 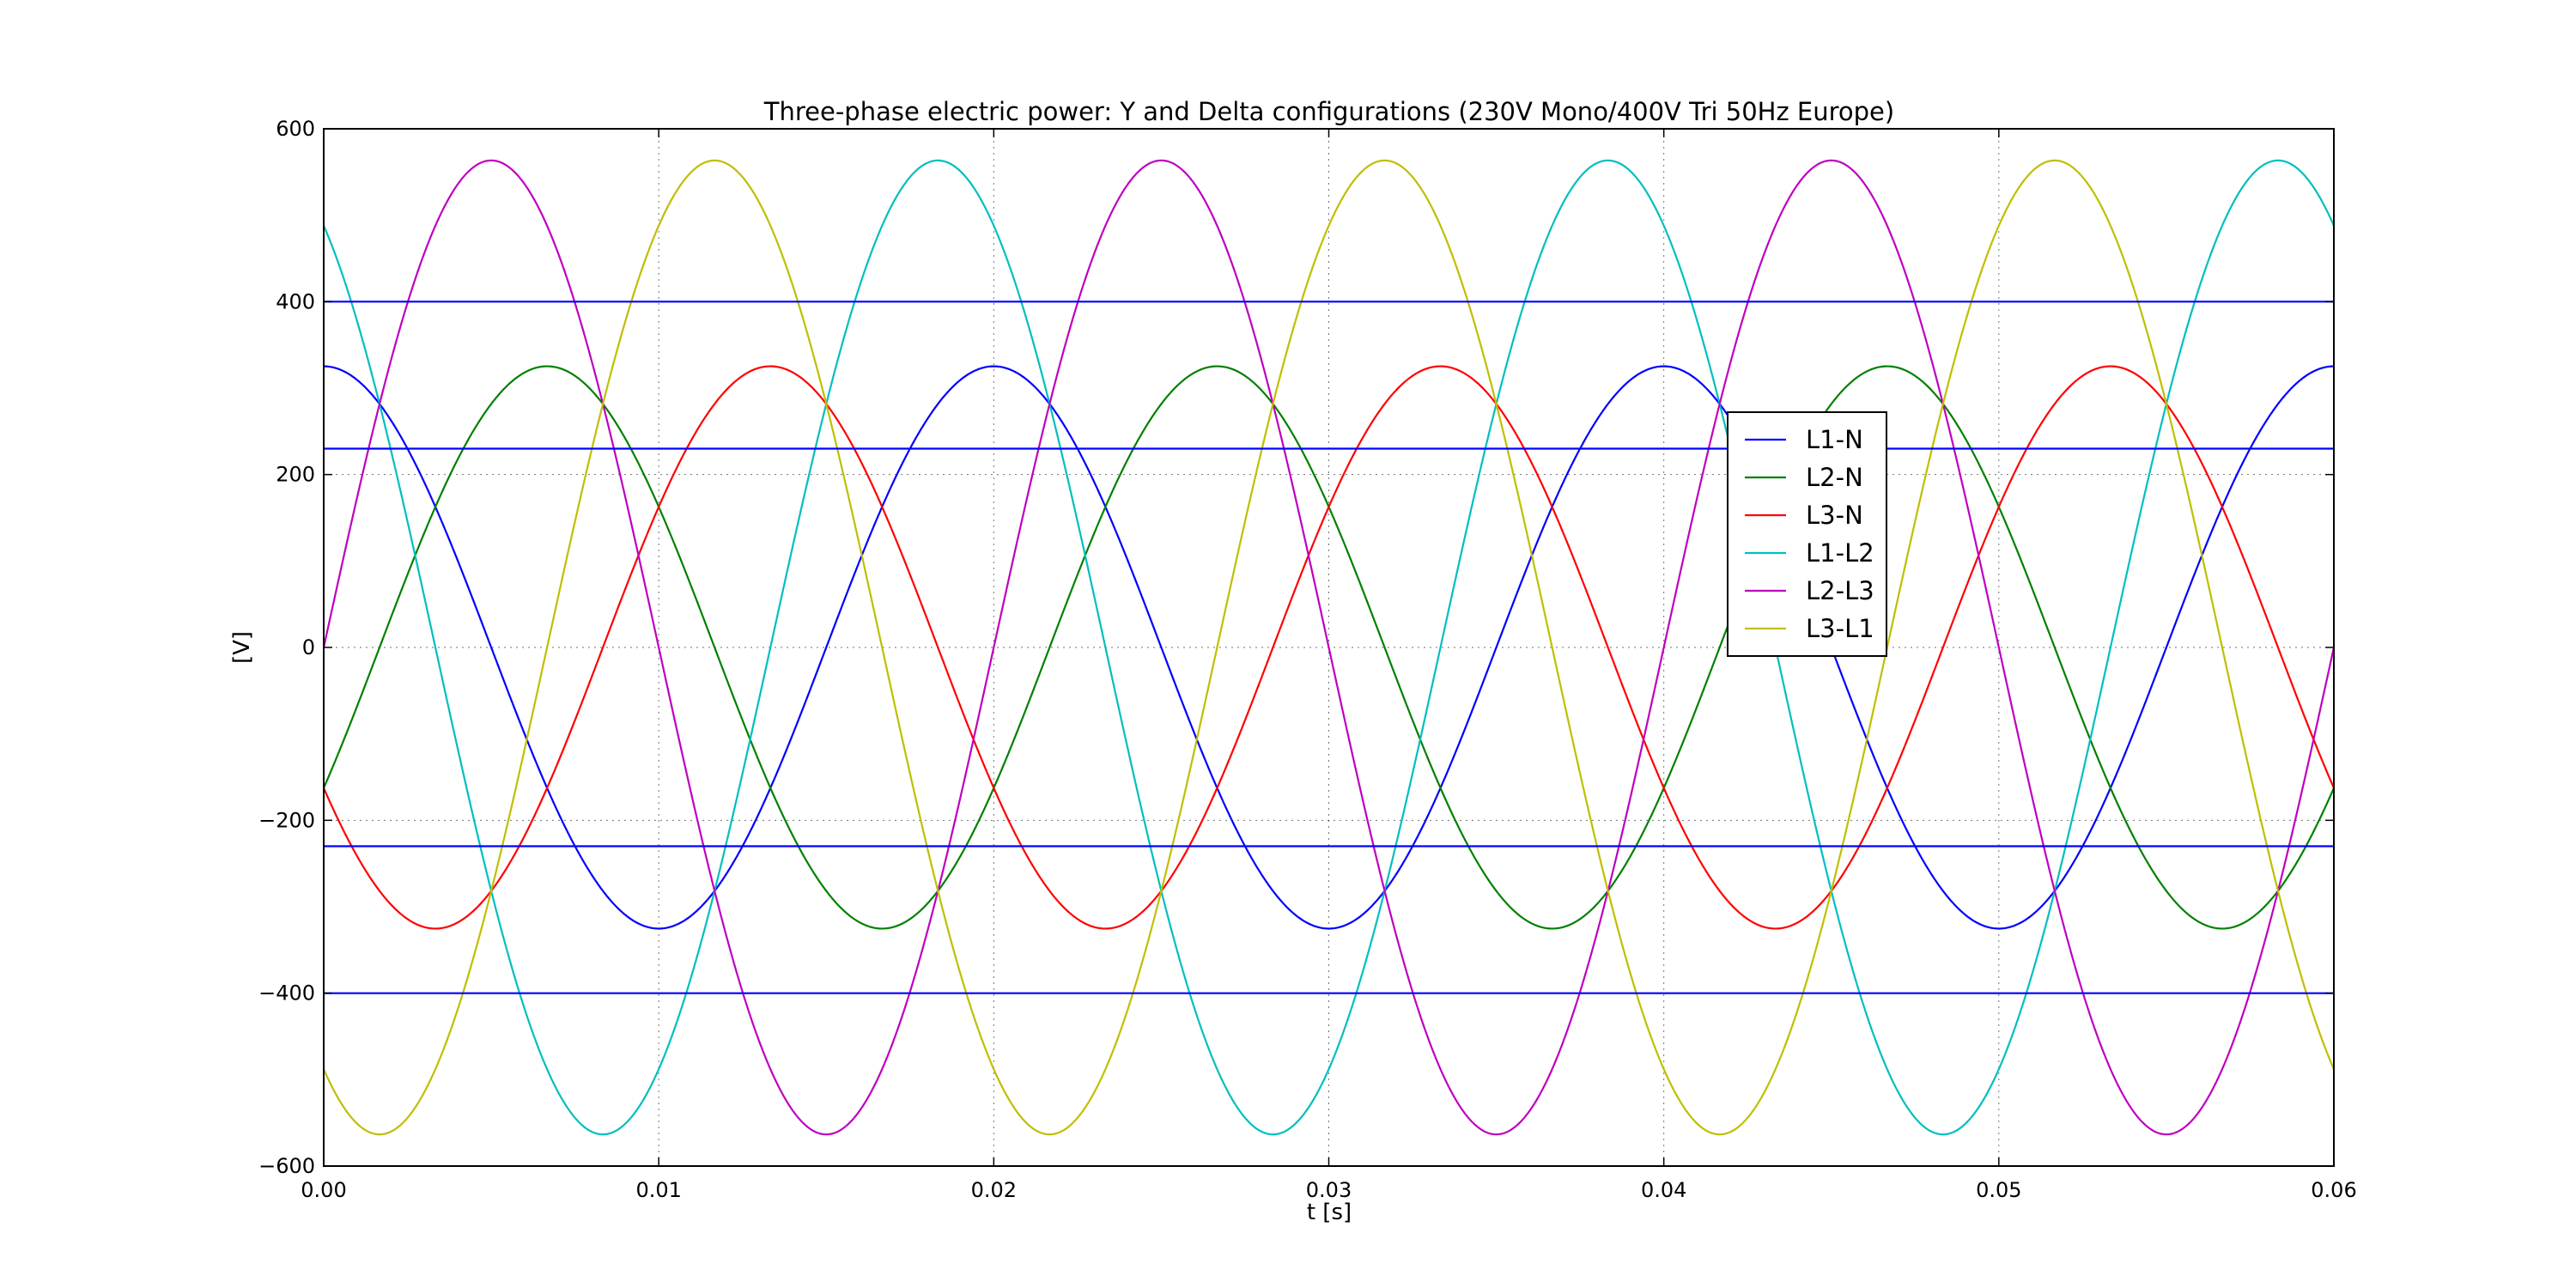 What do you see at coordinates (286, 820) in the screenshot?
I see `y-tick-label: −200` at bounding box center [286, 820].